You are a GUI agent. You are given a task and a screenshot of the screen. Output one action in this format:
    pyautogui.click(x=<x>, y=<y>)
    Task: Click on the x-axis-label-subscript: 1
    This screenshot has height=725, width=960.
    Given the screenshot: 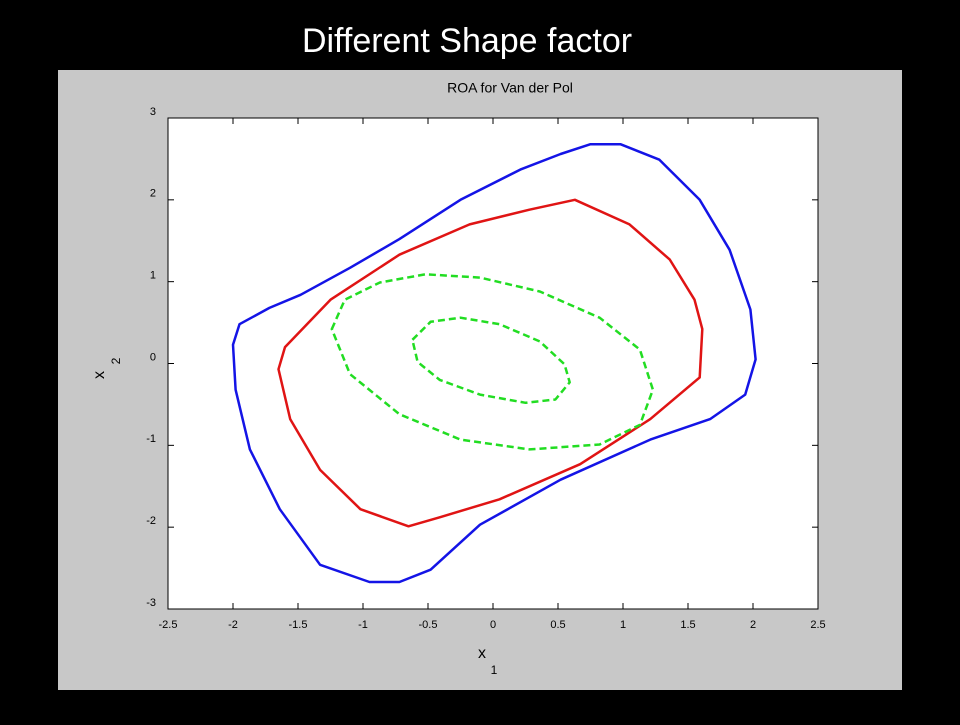 What is the action you would take?
    pyautogui.click(x=494, y=670)
    